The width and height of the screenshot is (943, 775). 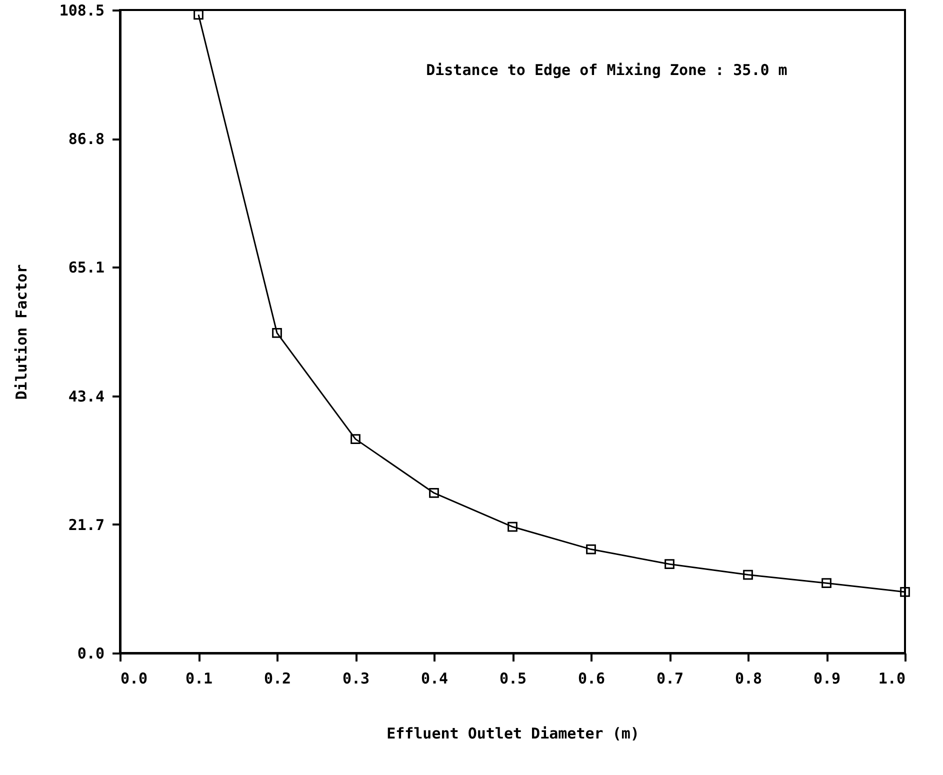 What do you see at coordinates (86, 525) in the screenshot?
I see `y-tick-label: 21.7` at bounding box center [86, 525].